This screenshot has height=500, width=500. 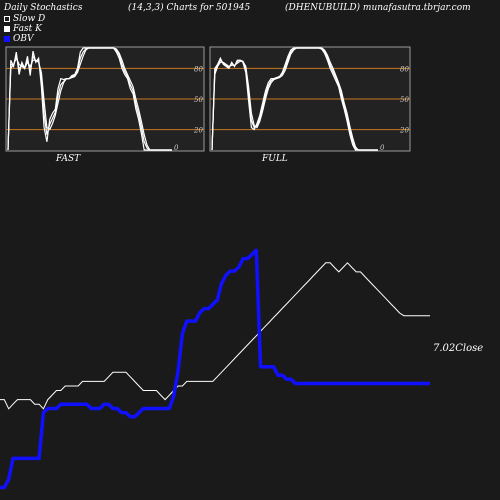 What do you see at coordinates (7, 29) in the screenshot?
I see `legend-swatch-fast-k` at bounding box center [7, 29].